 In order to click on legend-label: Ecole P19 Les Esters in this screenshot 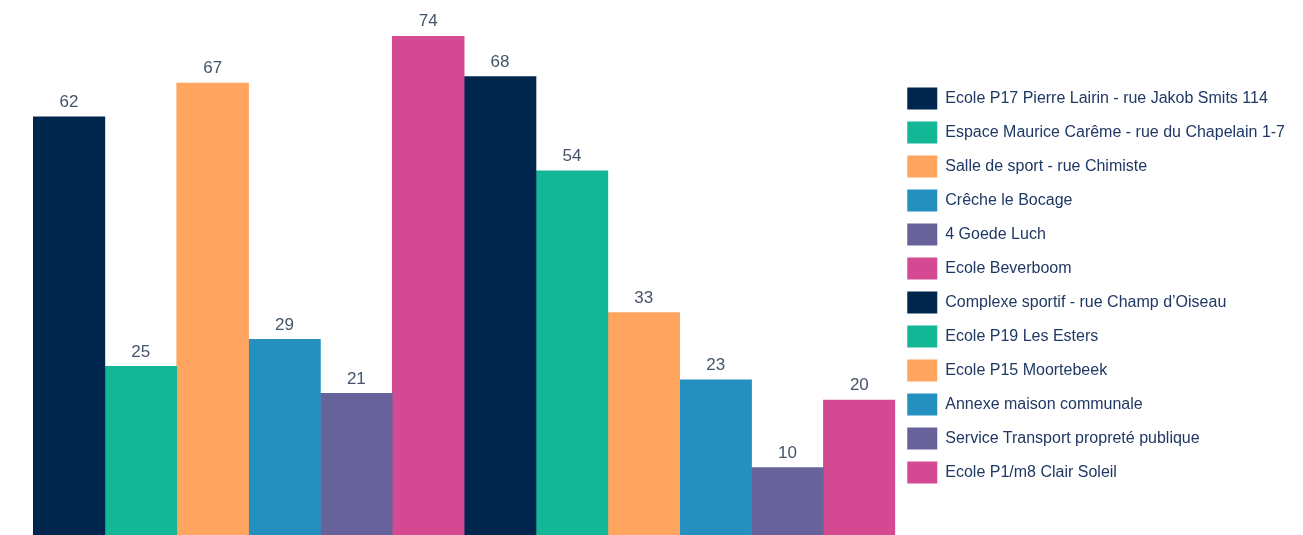, I will do `click(1022, 335)`.